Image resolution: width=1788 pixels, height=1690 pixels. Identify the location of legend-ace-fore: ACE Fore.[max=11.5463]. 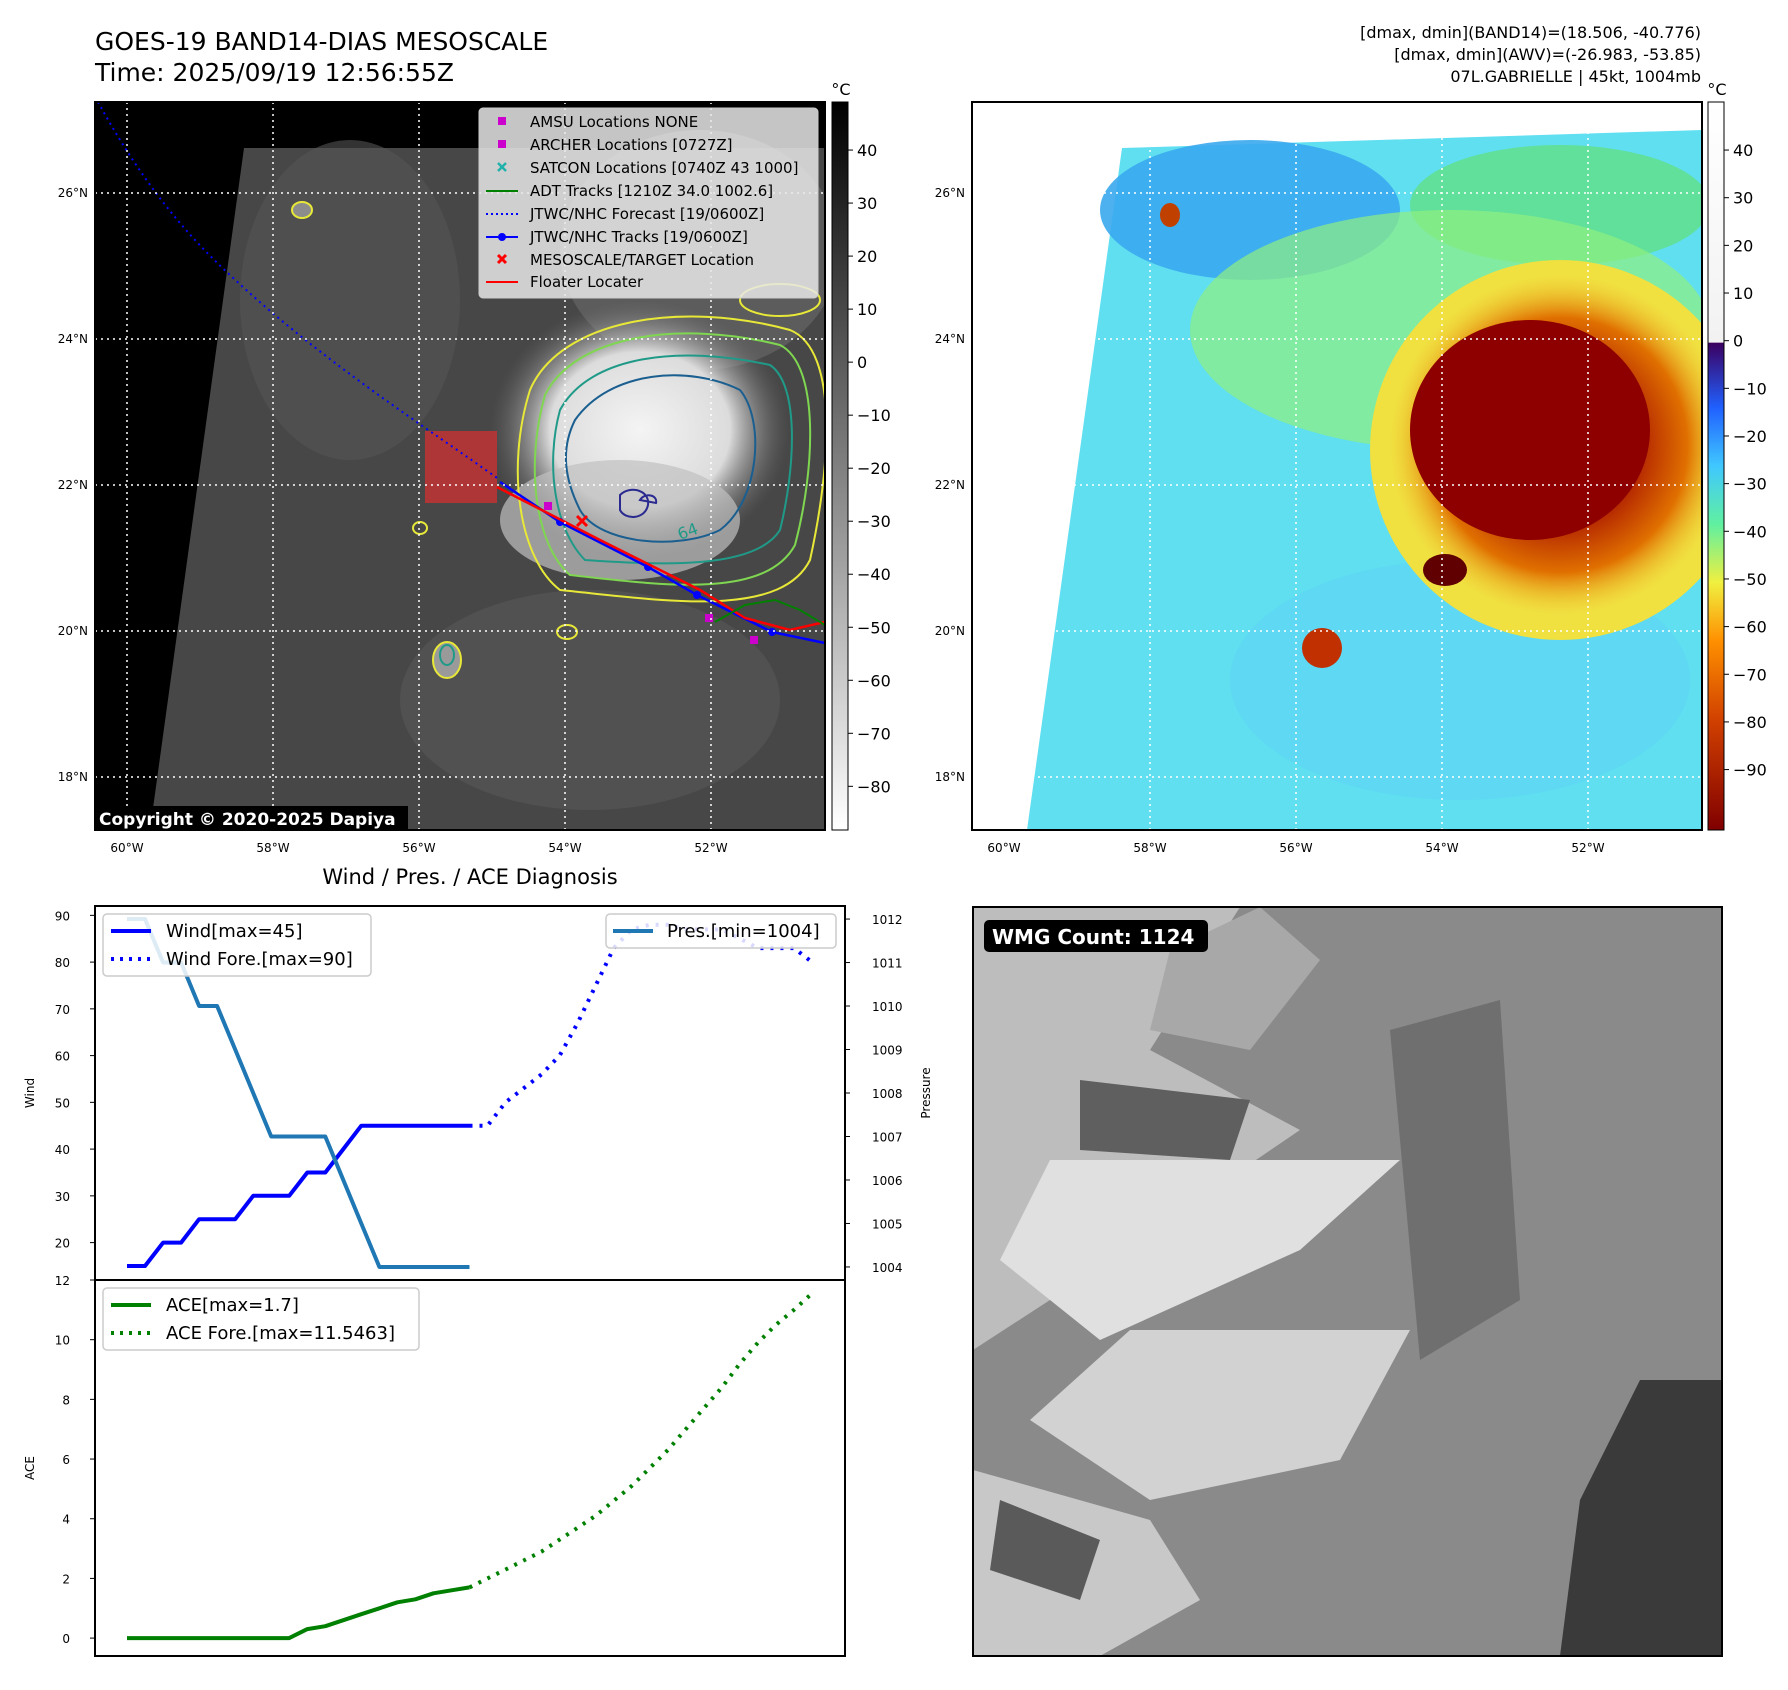
(280, 1333).